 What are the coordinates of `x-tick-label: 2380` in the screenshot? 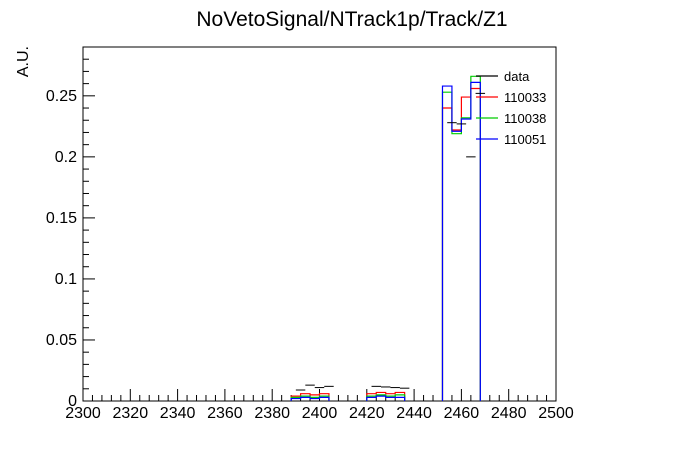 It's located at (272, 413).